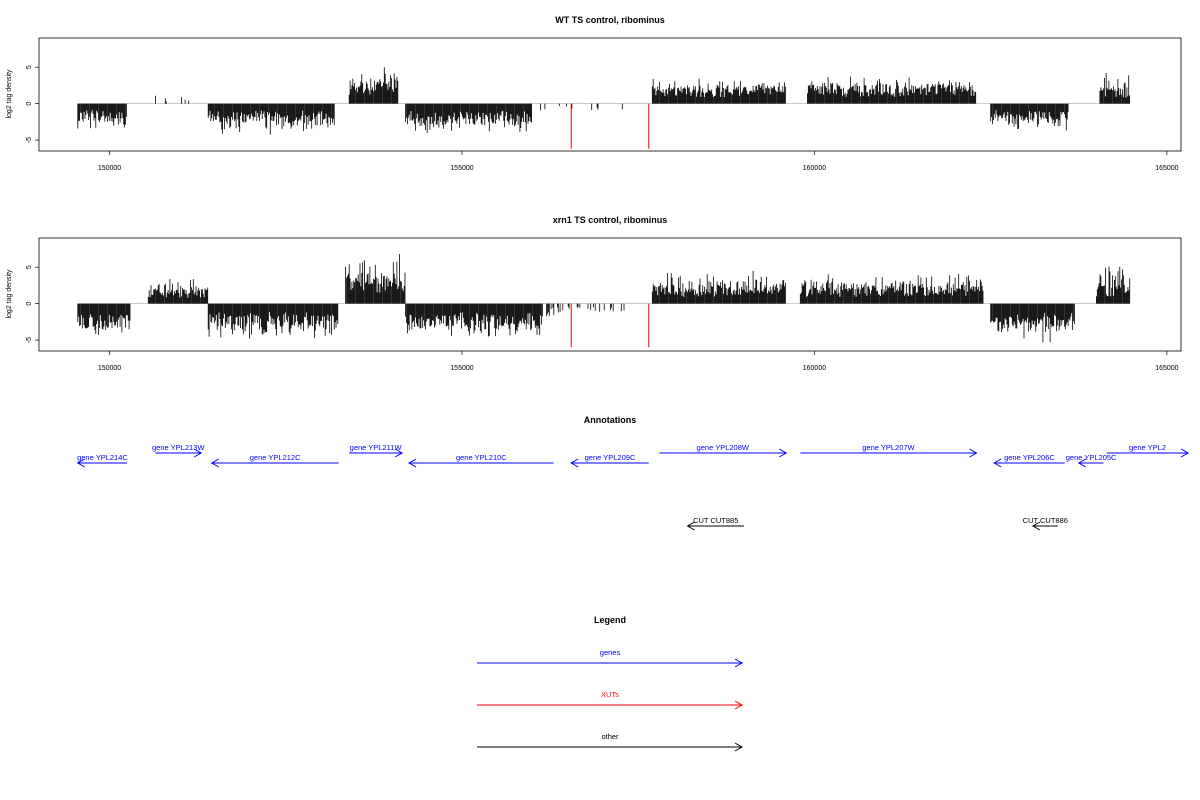  I want to click on feature-label: gene YPL212C, so click(275, 457).